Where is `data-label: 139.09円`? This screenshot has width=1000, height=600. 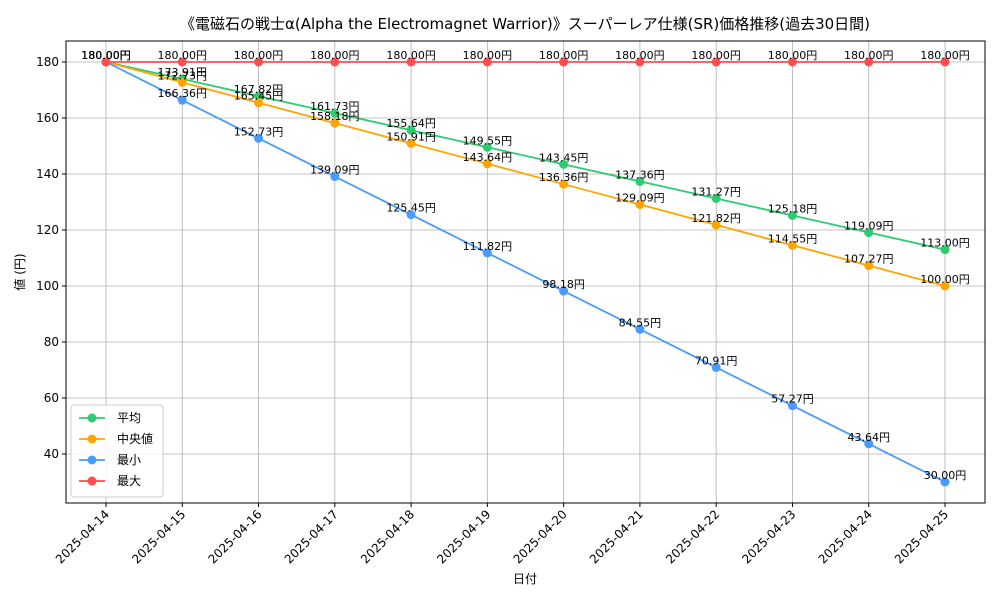 data-label: 139.09円 is located at coordinates (335, 170).